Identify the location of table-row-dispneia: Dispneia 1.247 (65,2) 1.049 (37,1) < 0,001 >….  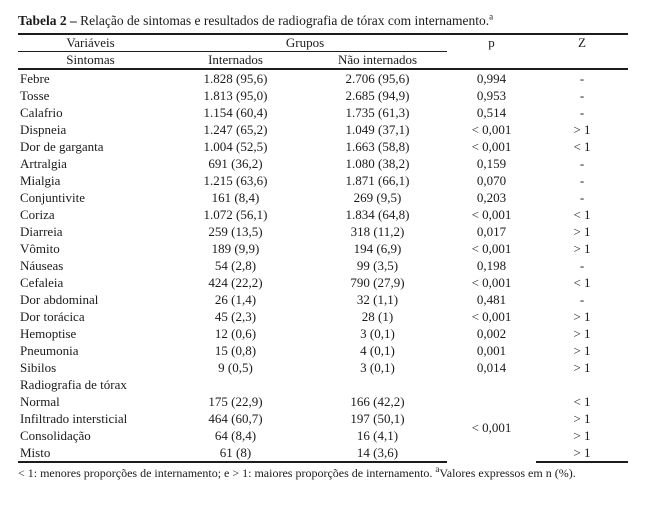
(323, 129).